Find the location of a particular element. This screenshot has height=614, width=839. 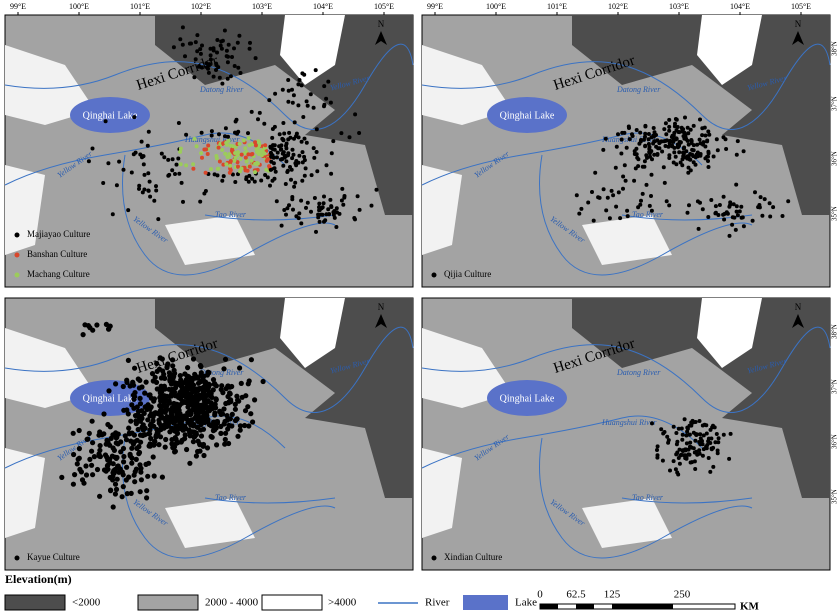

swatch-lake is located at coordinates (485, 602).